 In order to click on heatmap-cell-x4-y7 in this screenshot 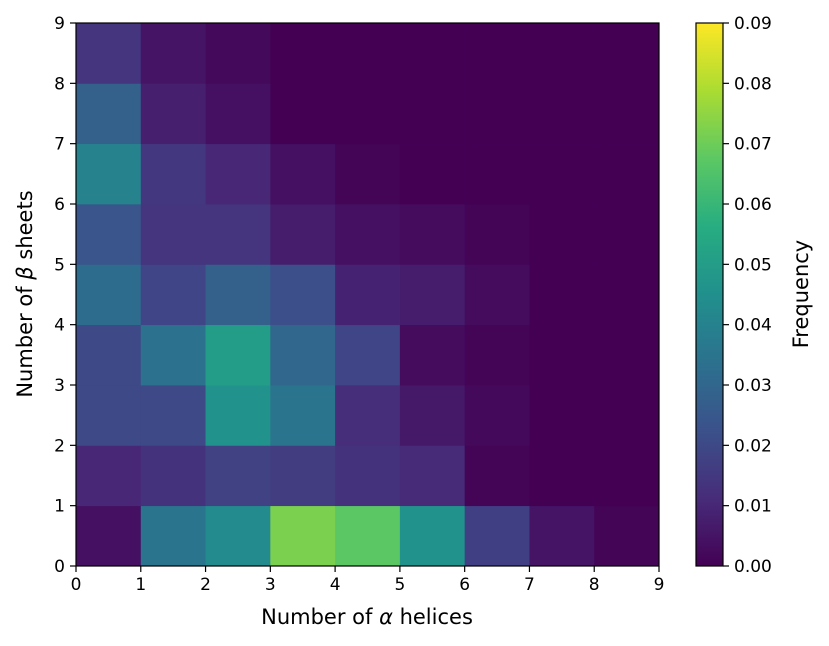, I will do `click(368, 114)`.